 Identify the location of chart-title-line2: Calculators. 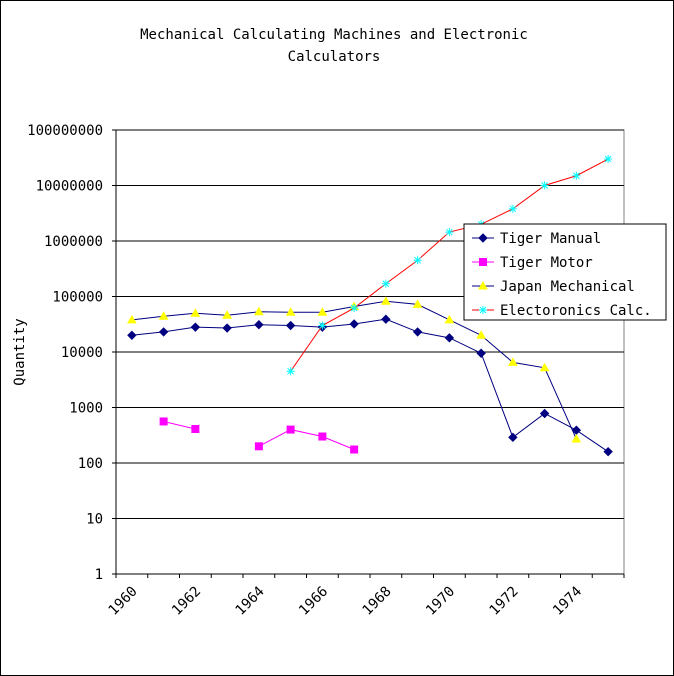
(334, 57).